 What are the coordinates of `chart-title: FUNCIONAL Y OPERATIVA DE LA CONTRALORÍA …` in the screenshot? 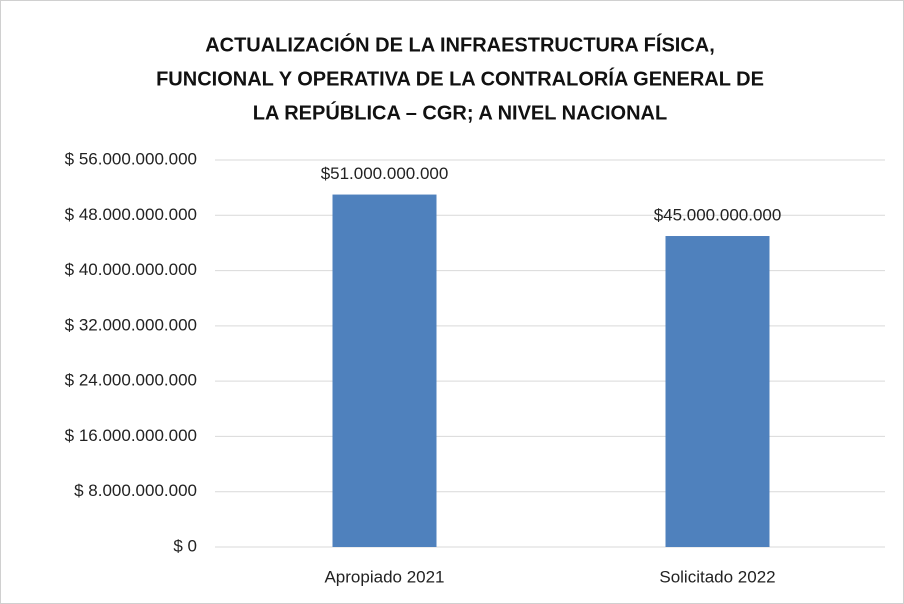 It's located at (460, 78).